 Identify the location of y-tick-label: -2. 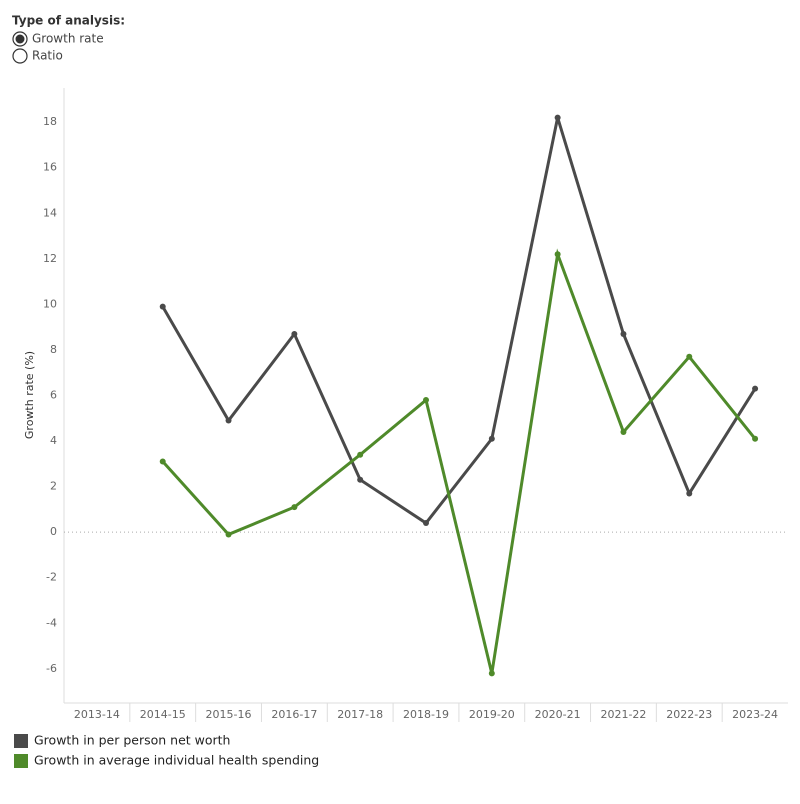
(51, 577).